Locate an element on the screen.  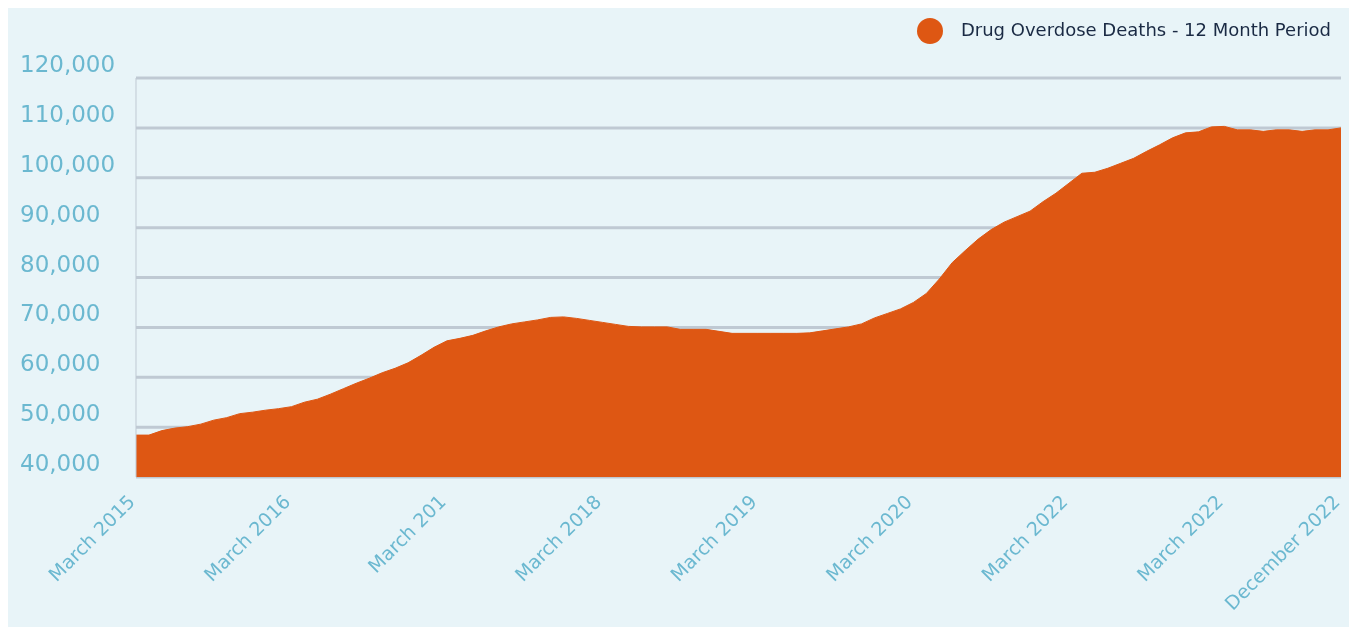
y-tick-label: 110,000 is located at coordinates (68, 113).